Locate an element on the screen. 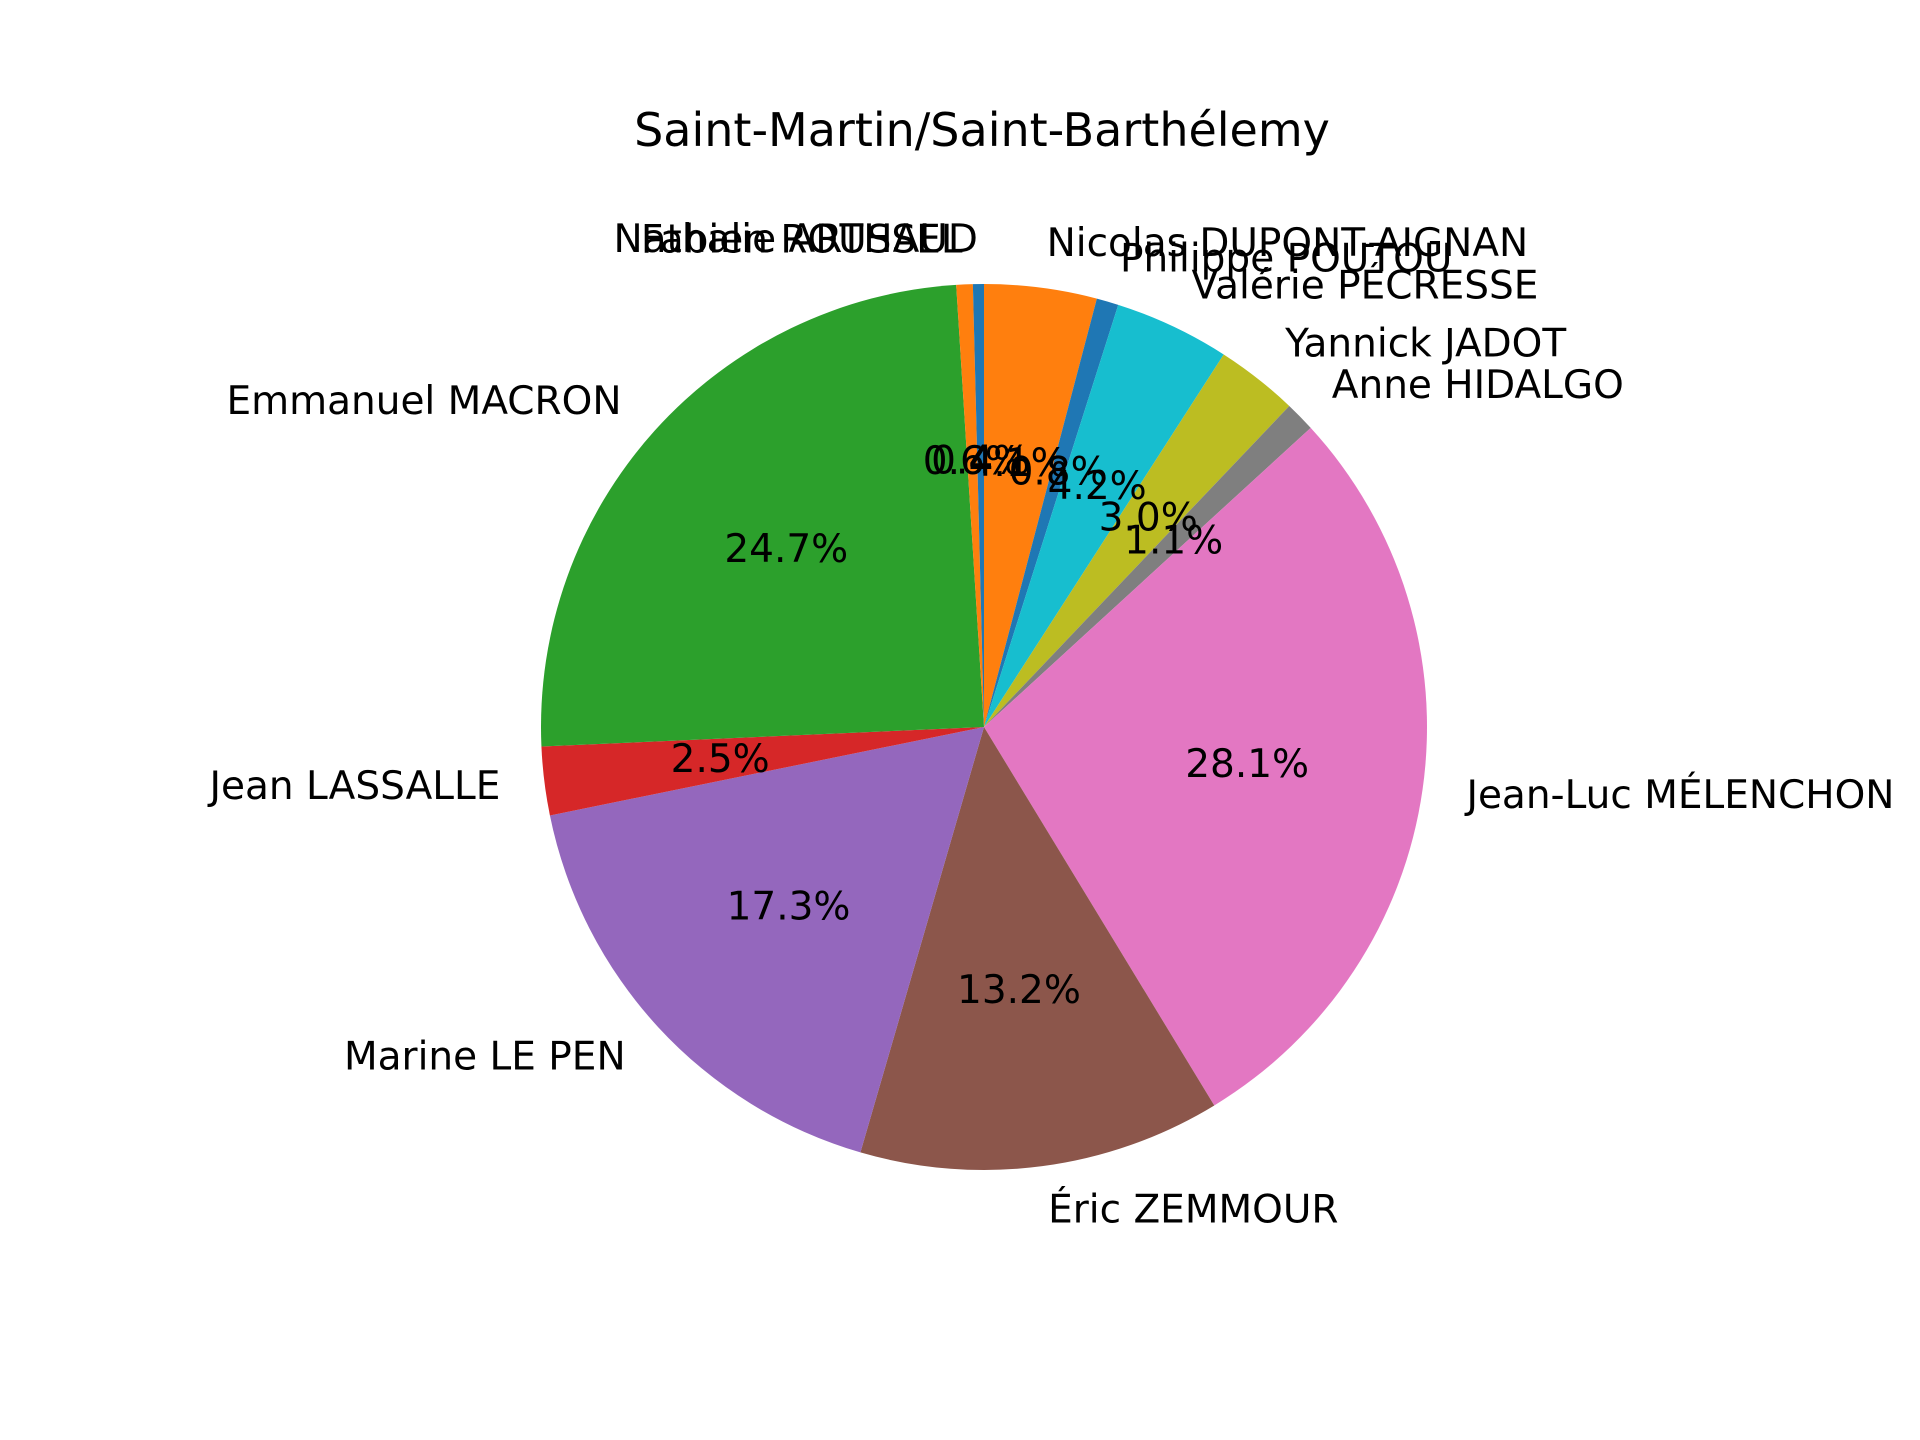 Image resolution: width=1920 pixels, height=1440 pixels. percent-label: 0.6% is located at coordinates (972, 461).